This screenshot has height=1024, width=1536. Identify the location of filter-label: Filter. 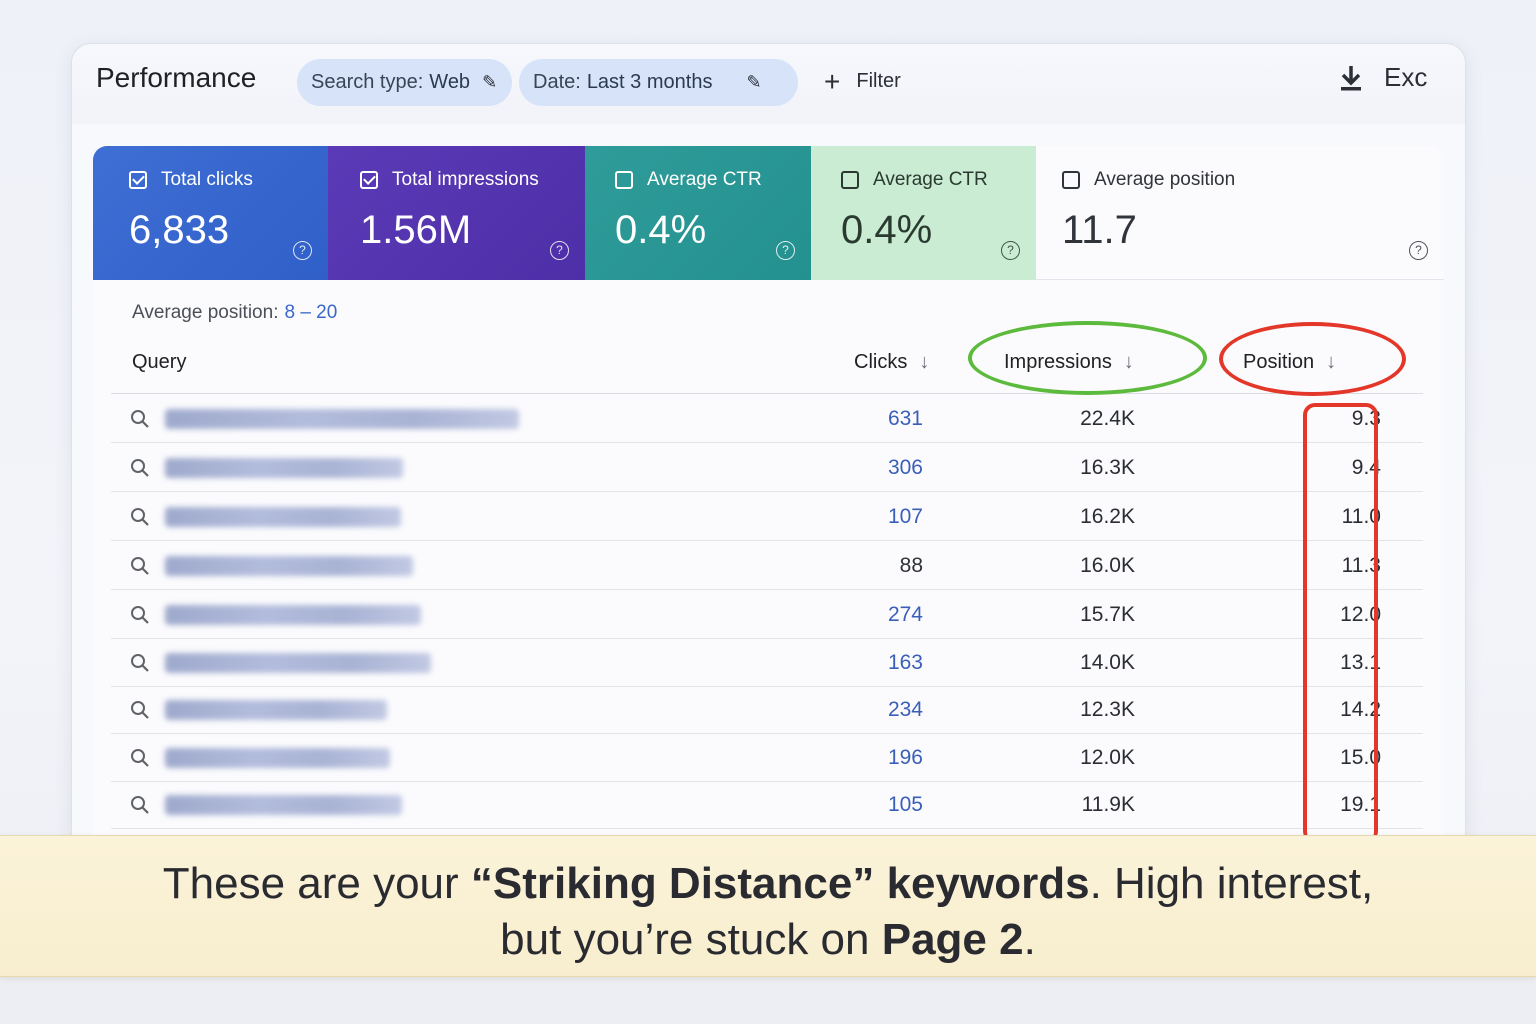
(878, 81).